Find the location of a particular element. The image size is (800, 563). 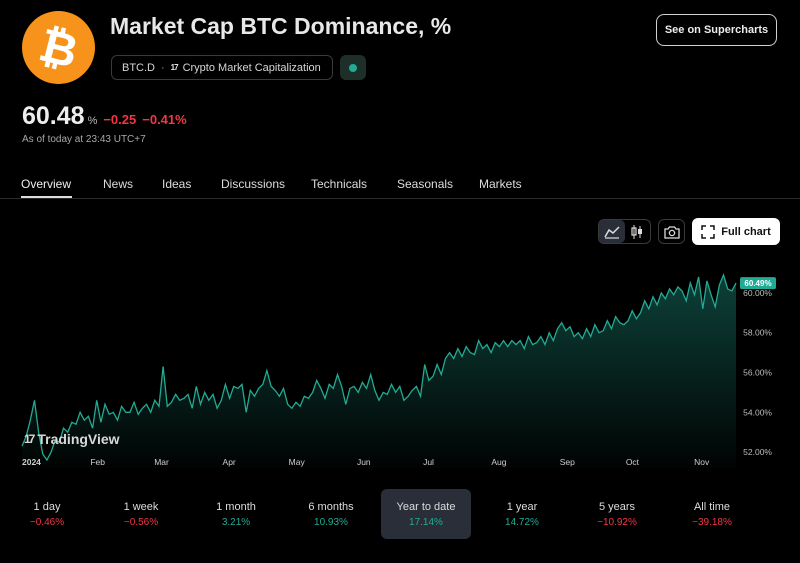

period-5-years: 5 years −10.92% is located at coordinates (617, 514).